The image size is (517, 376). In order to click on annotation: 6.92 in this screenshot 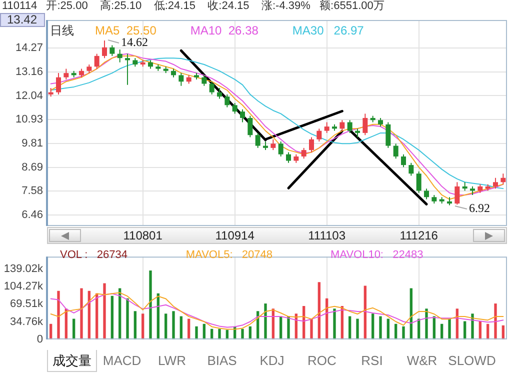, I will do `click(479, 208)`.